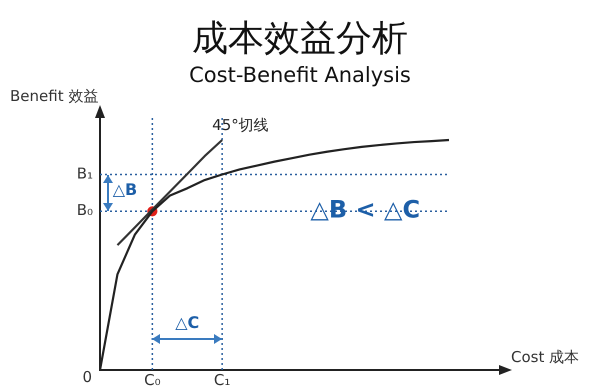 The height and width of the screenshot is (389, 600). Describe the element at coordinates (365, 210) in the screenshot. I see `annotation: △B < △C` at that location.